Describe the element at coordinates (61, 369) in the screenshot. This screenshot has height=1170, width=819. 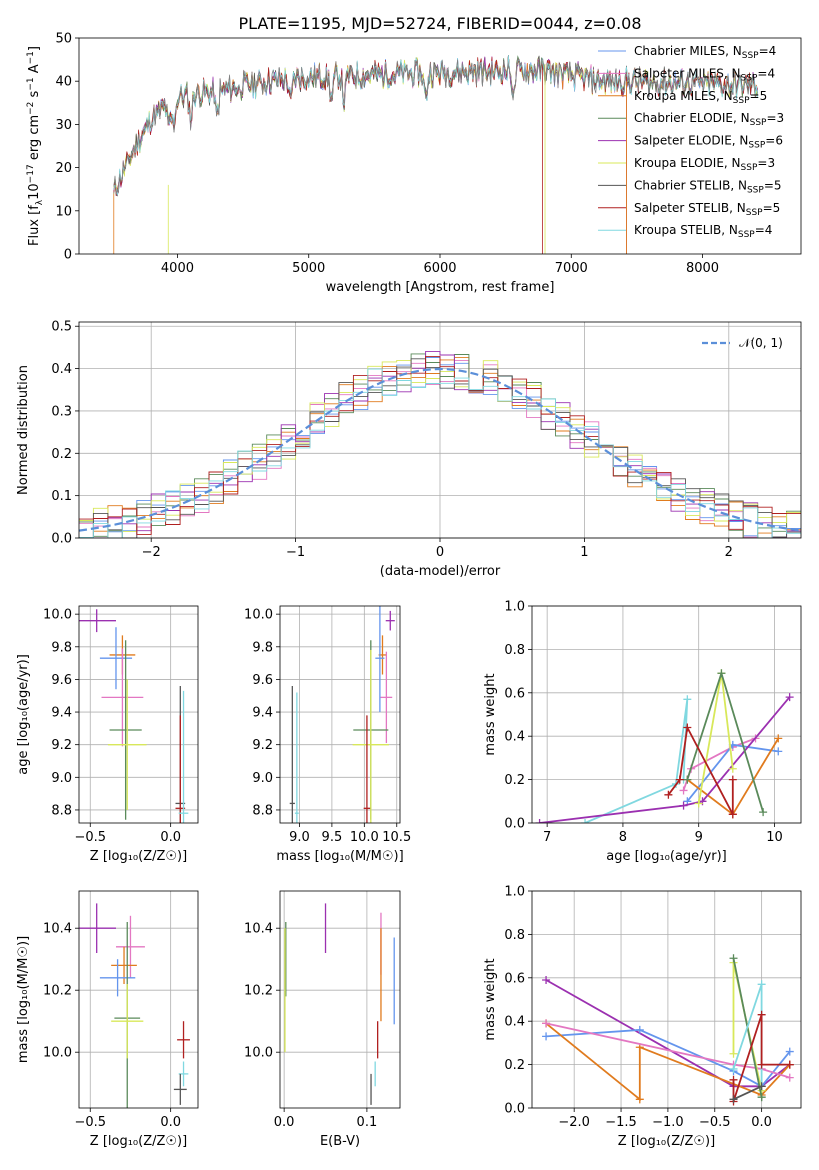
I see `y-tick-label: 0.4` at that location.